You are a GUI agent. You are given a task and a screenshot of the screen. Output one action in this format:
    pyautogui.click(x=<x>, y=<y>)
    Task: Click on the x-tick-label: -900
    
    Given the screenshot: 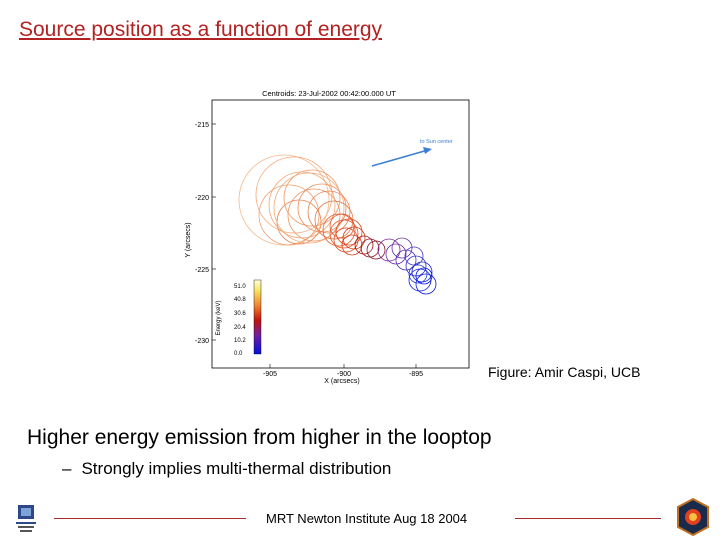 What is the action you would take?
    pyautogui.click(x=344, y=374)
    